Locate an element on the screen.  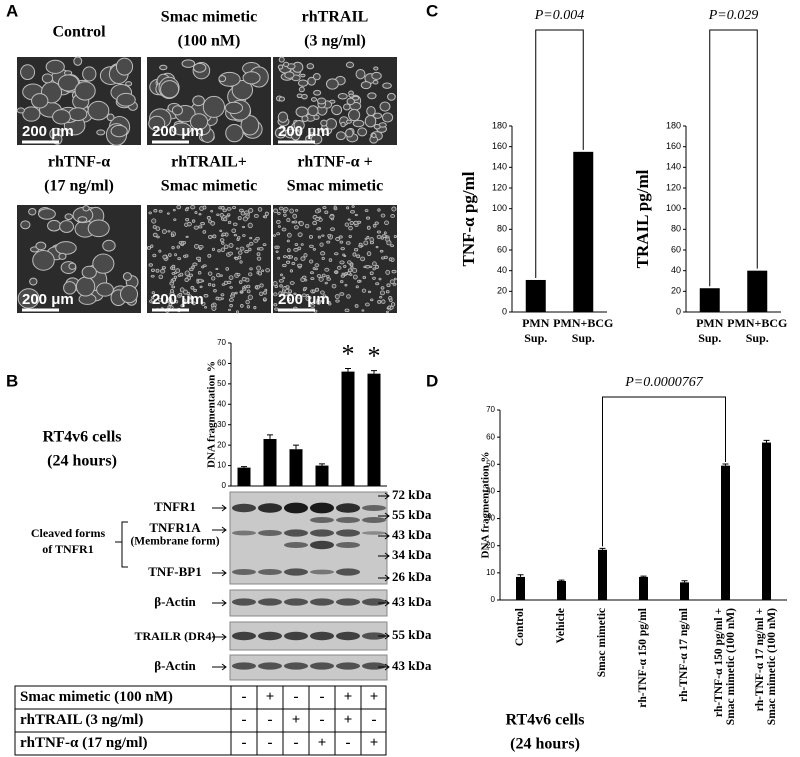
kda-marker: 55 kDa is located at coordinates (412, 514).